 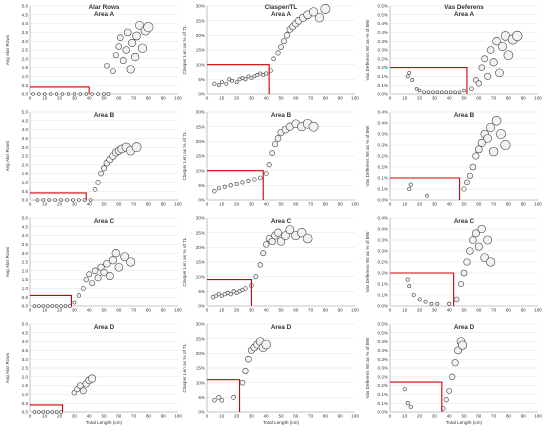 What do you see at coordinates (383, 85) in the screenshot?
I see `y-tick-label: 0.1%` at bounding box center [383, 85].